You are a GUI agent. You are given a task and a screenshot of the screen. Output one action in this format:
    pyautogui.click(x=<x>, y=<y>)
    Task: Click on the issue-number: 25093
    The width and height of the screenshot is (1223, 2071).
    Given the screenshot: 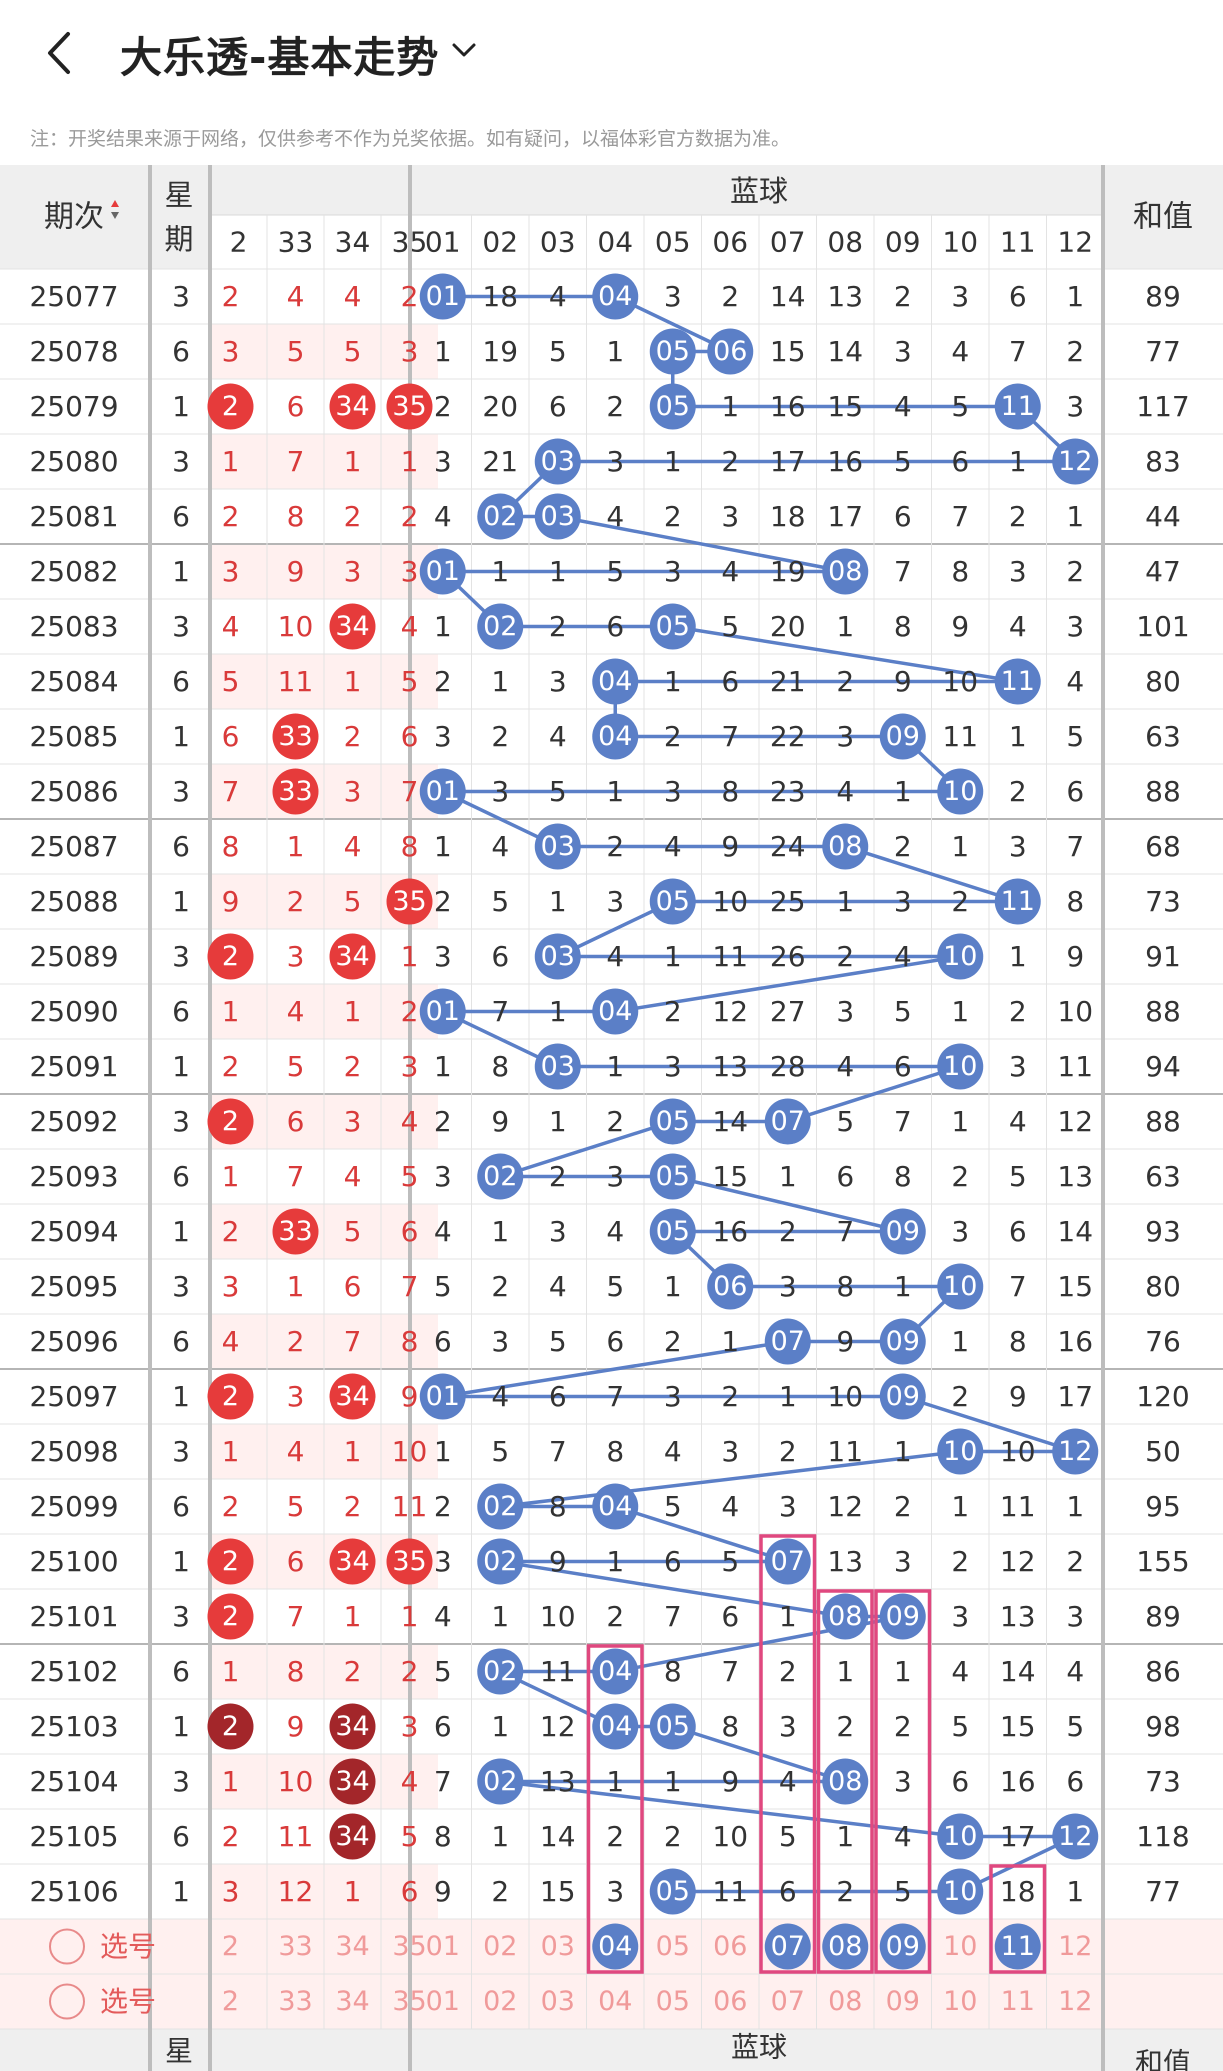 What is the action you would take?
    pyautogui.click(x=73, y=1176)
    